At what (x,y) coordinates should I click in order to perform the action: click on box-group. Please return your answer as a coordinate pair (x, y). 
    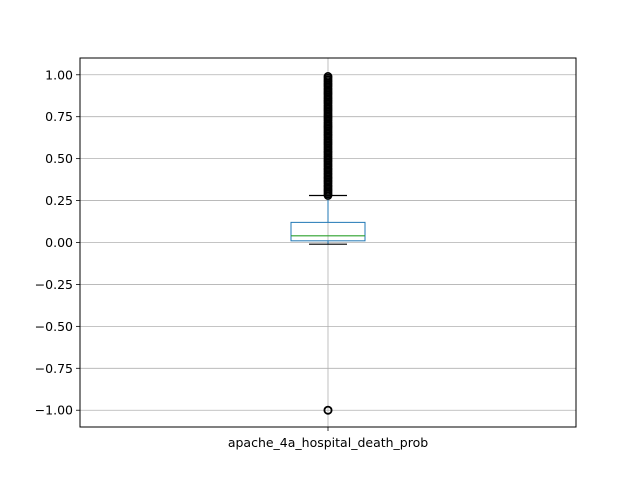
    Looking at the image, I should click on (328, 243).